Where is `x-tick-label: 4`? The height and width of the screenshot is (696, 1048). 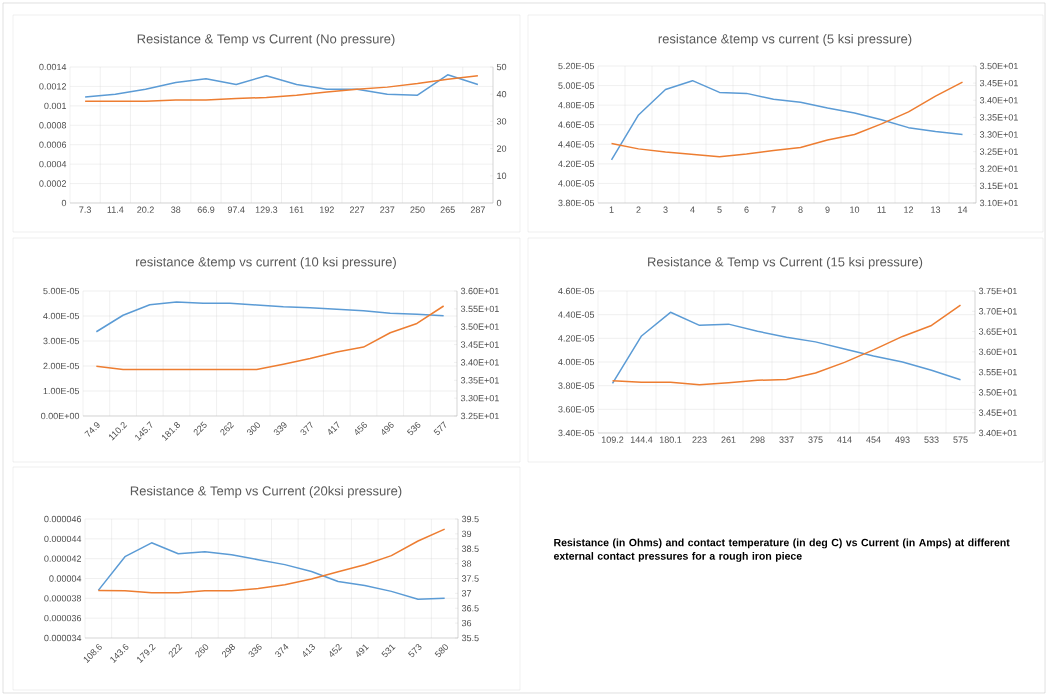
x-tick-label: 4 is located at coordinates (692, 209).